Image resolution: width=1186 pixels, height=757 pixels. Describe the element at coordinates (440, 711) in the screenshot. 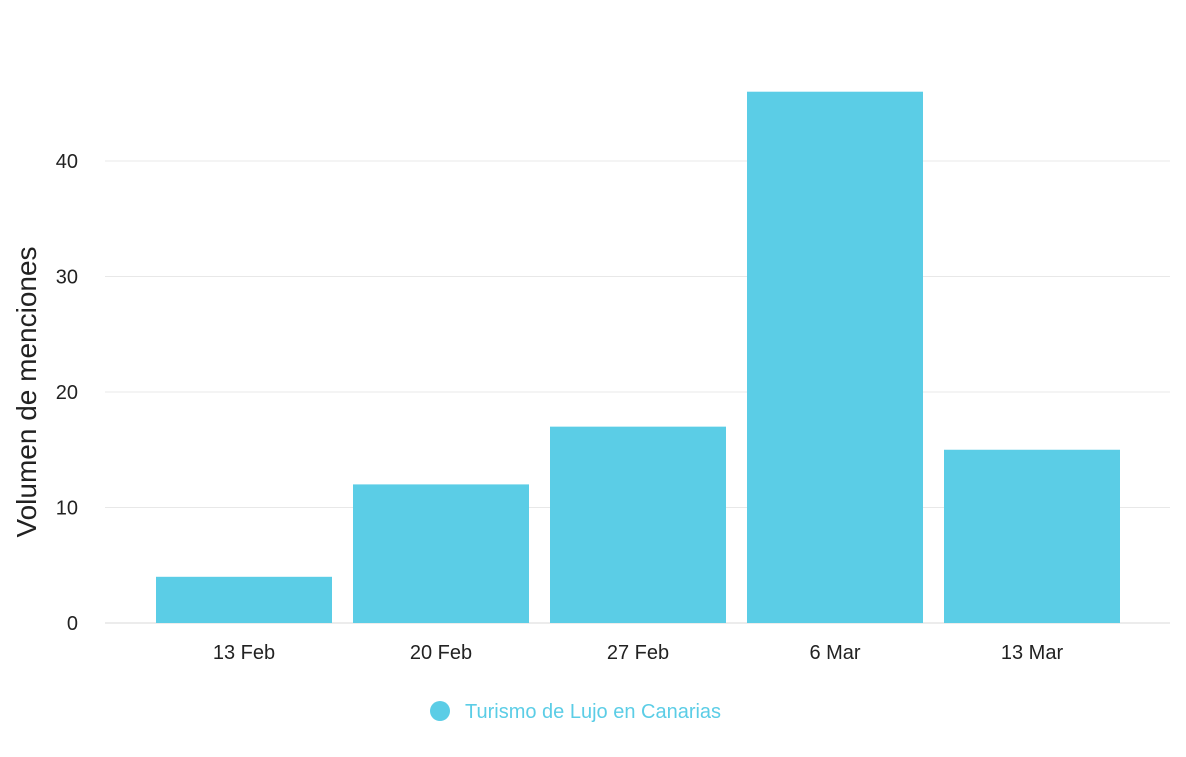

I see `legend-marker-icon` at that location.